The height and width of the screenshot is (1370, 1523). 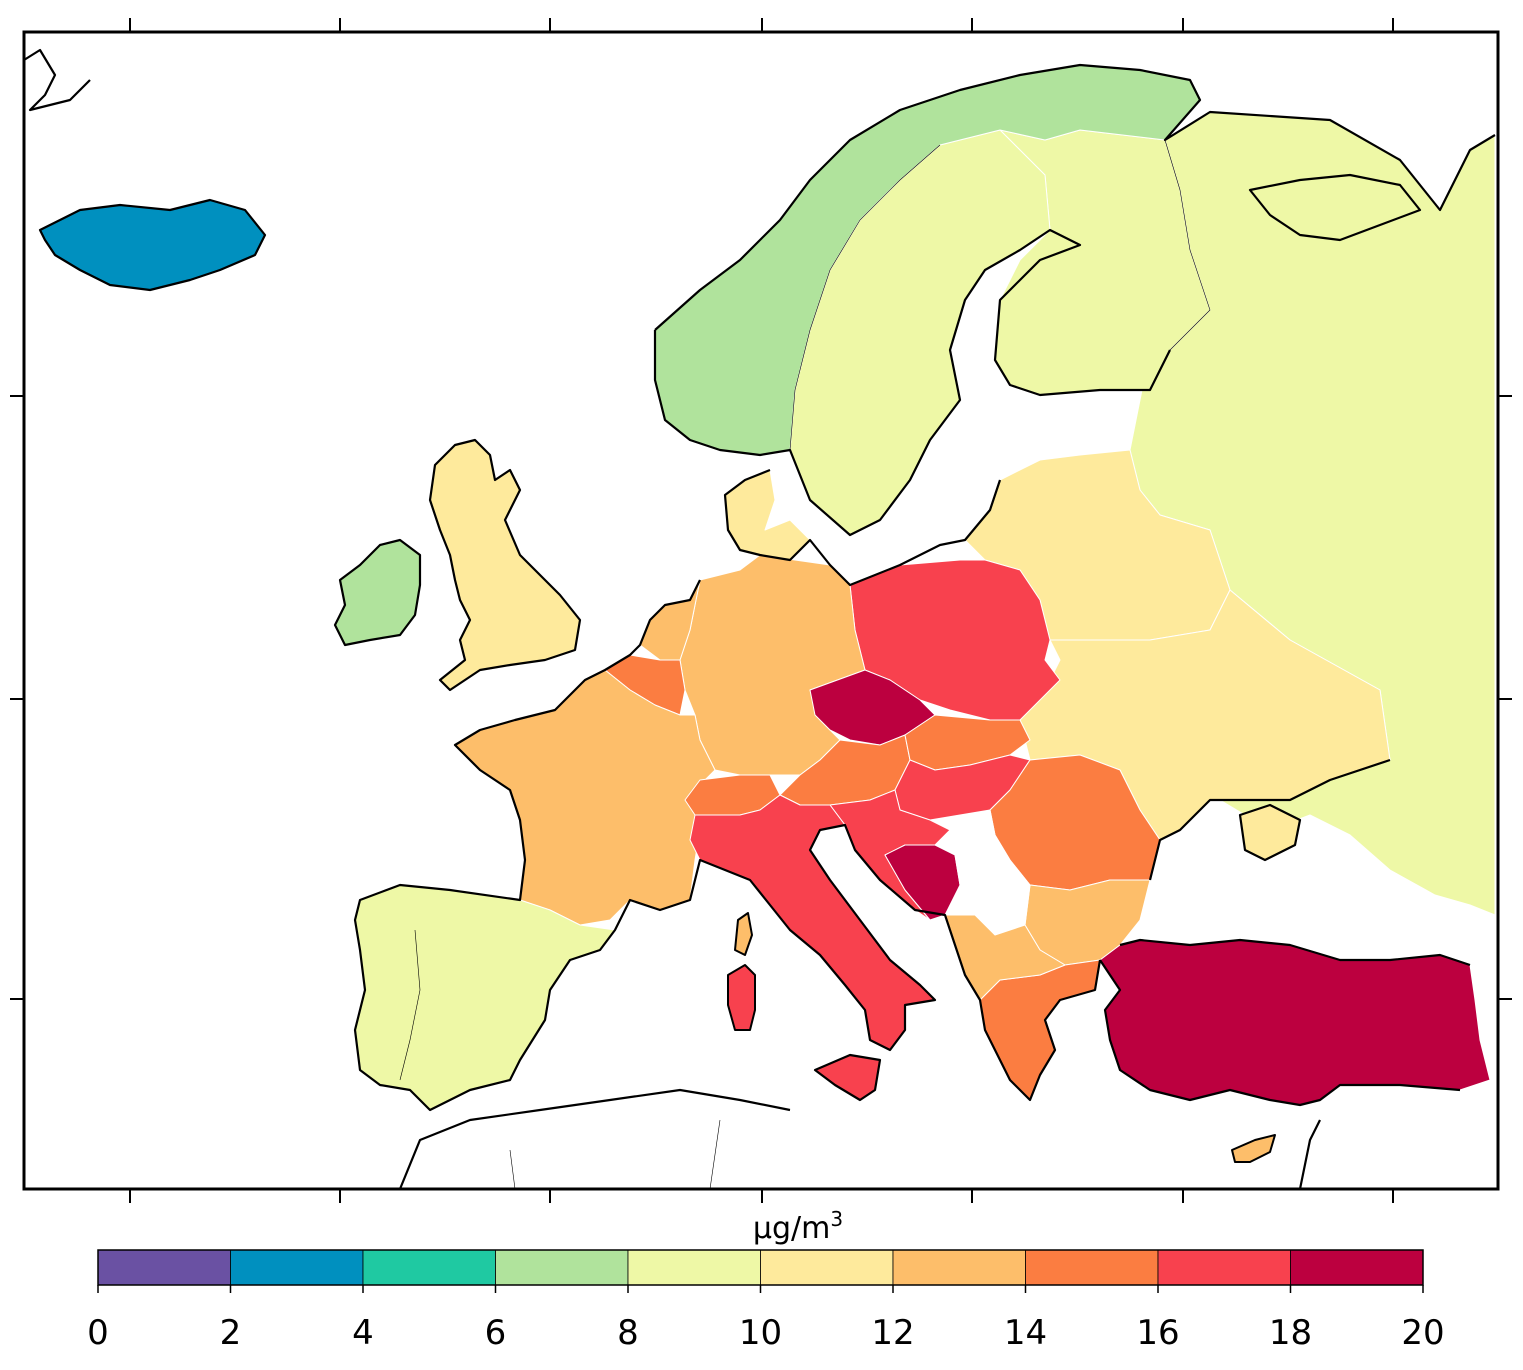 What do you see at coordinates (892, 1333) in the screenshot?
I see `colorbar-tick-label: 12` at bounding box center [892, 1333].